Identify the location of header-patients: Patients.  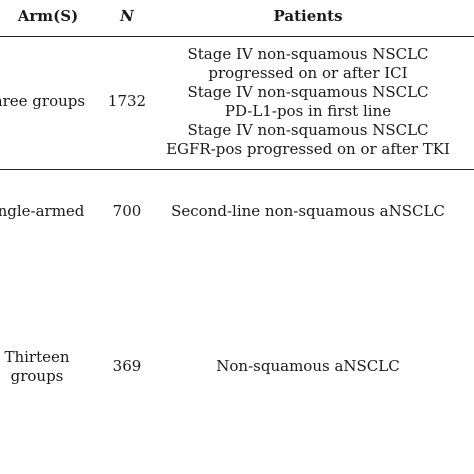
(308, 16).